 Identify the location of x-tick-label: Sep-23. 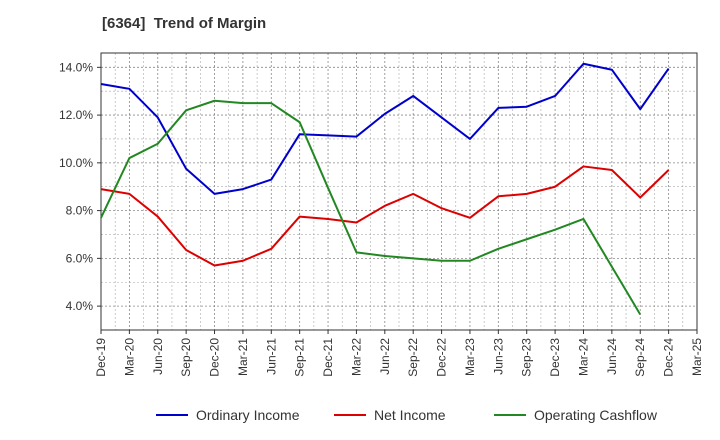
(527, 357).